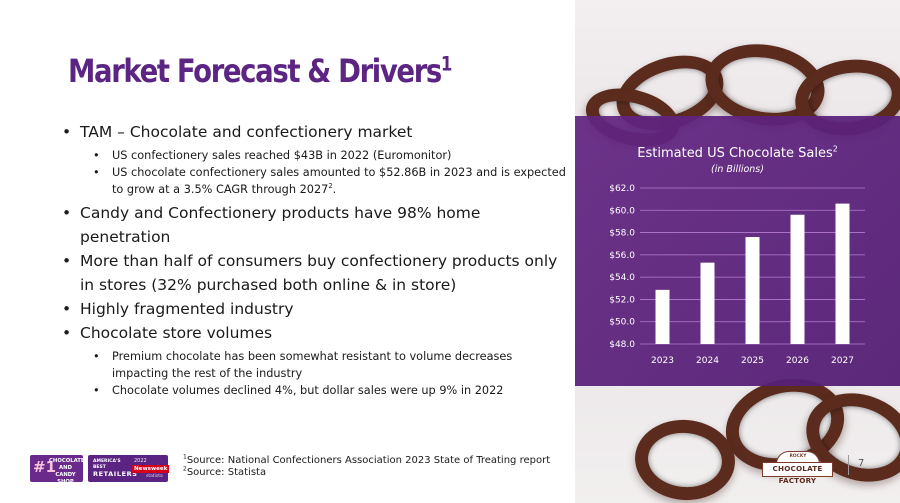  Describe the element at coordinates (842, 273) in the screenshot. I see `bar-2027` at that location.